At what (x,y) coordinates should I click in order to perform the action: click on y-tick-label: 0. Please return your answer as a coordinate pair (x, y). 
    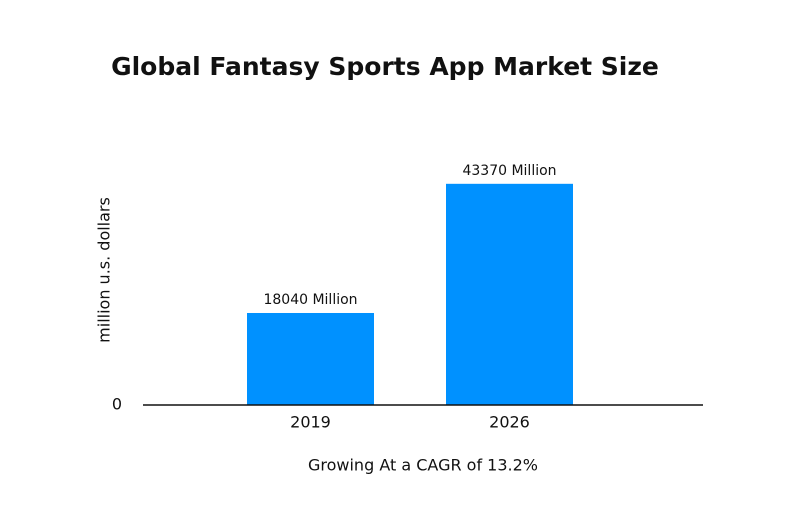
    Looking at the image, I should click on (117, 404).